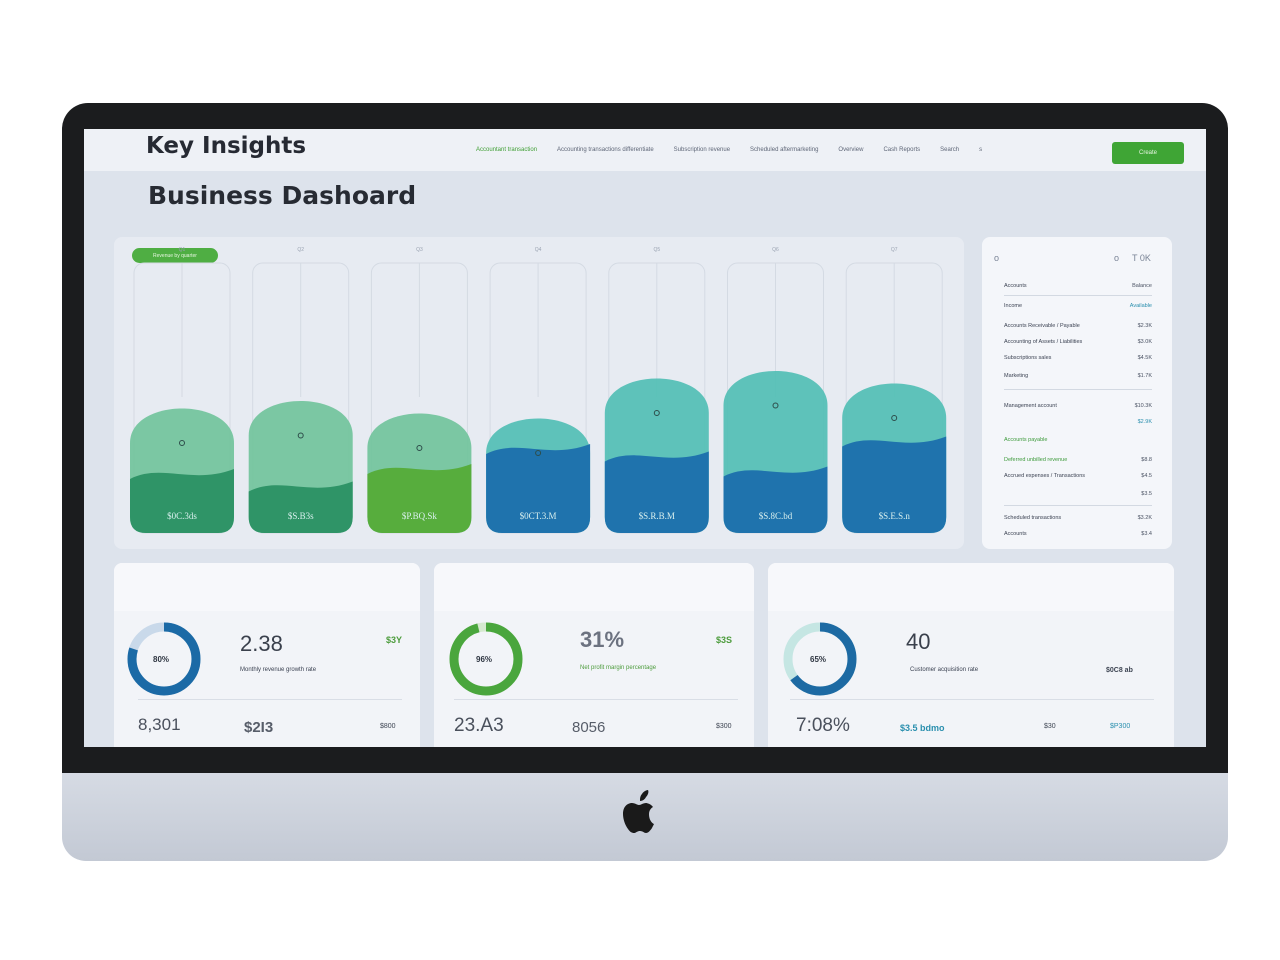 Image resolution: width=1280 pixels, height=960 pixels. I want to click on metric-value: 2.38, so click(261, 643).